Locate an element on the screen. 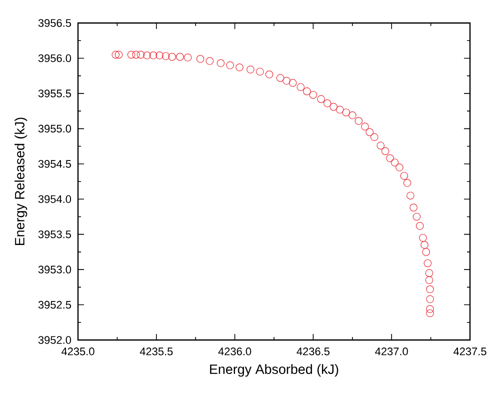  y-tick-label: 3953.5 is located at coordinates (55, 234).